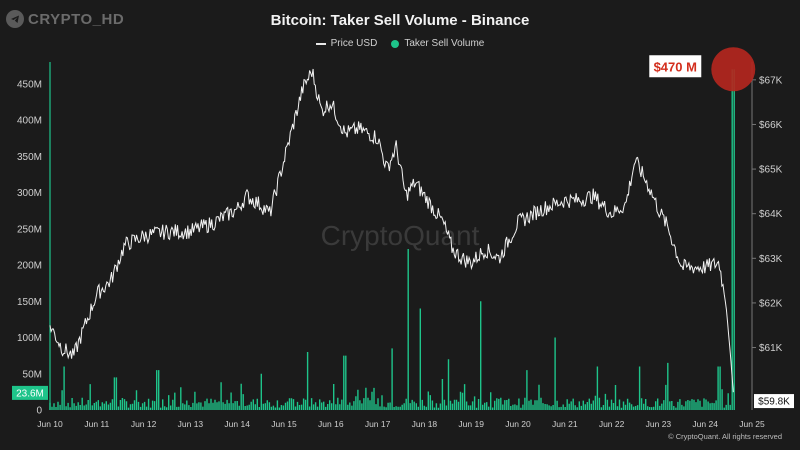  Describe the element at coordinates (771, 303) in the screenshot. I see `right-tick-label: $62K` at that location.